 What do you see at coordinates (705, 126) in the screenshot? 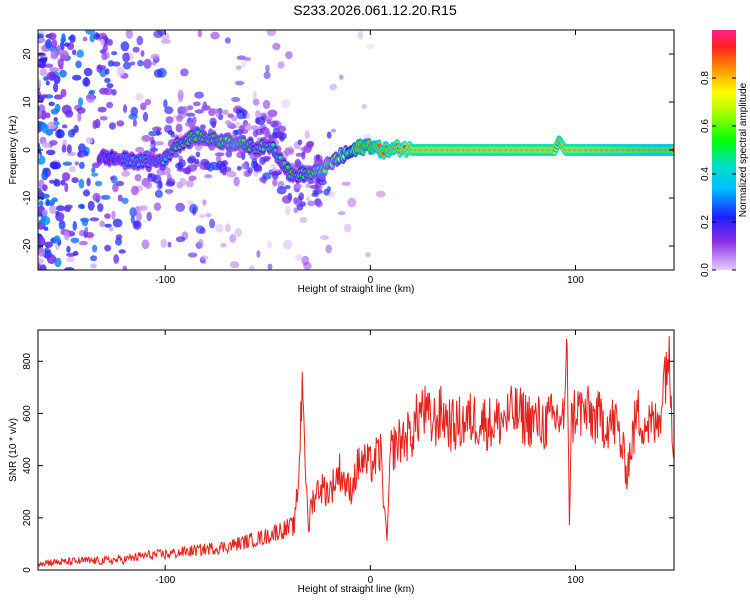
I see `colorbar-tick-label: 0.6` at bounding box center [705, 126].